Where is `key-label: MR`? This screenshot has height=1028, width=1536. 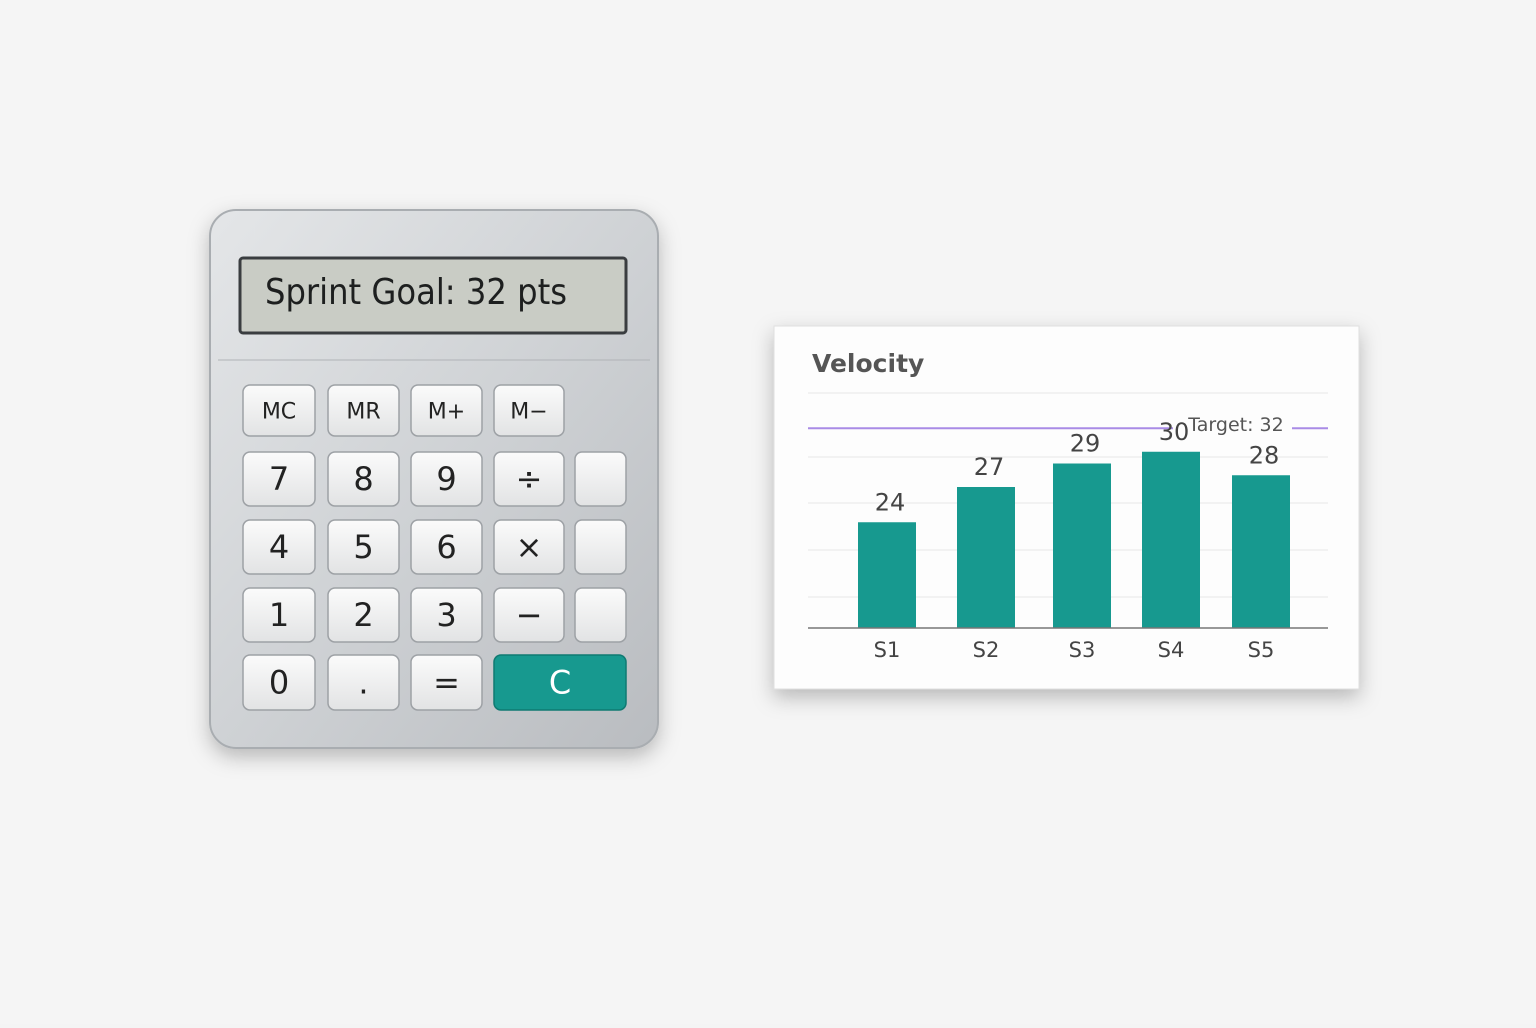
key-label: MR is located at coordinates (363, 412).